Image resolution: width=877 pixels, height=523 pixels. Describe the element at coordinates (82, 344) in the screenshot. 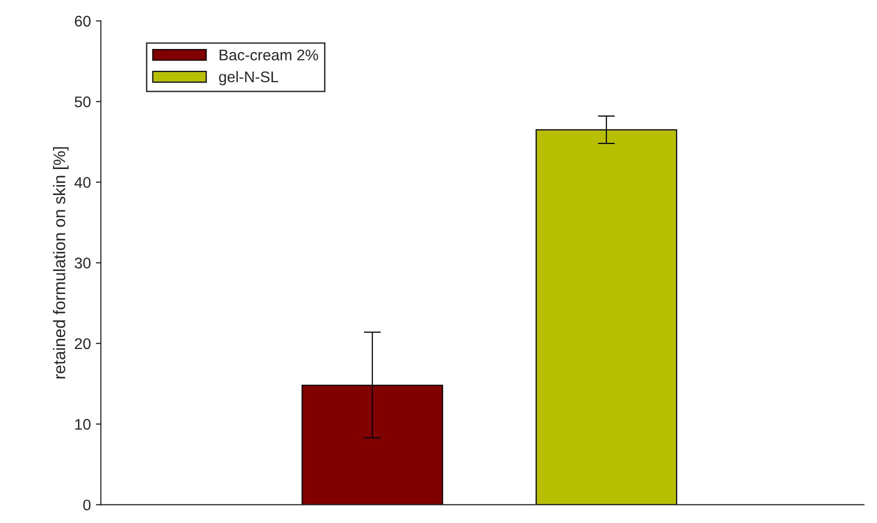

I see `y-tick-label: 20` at that location.